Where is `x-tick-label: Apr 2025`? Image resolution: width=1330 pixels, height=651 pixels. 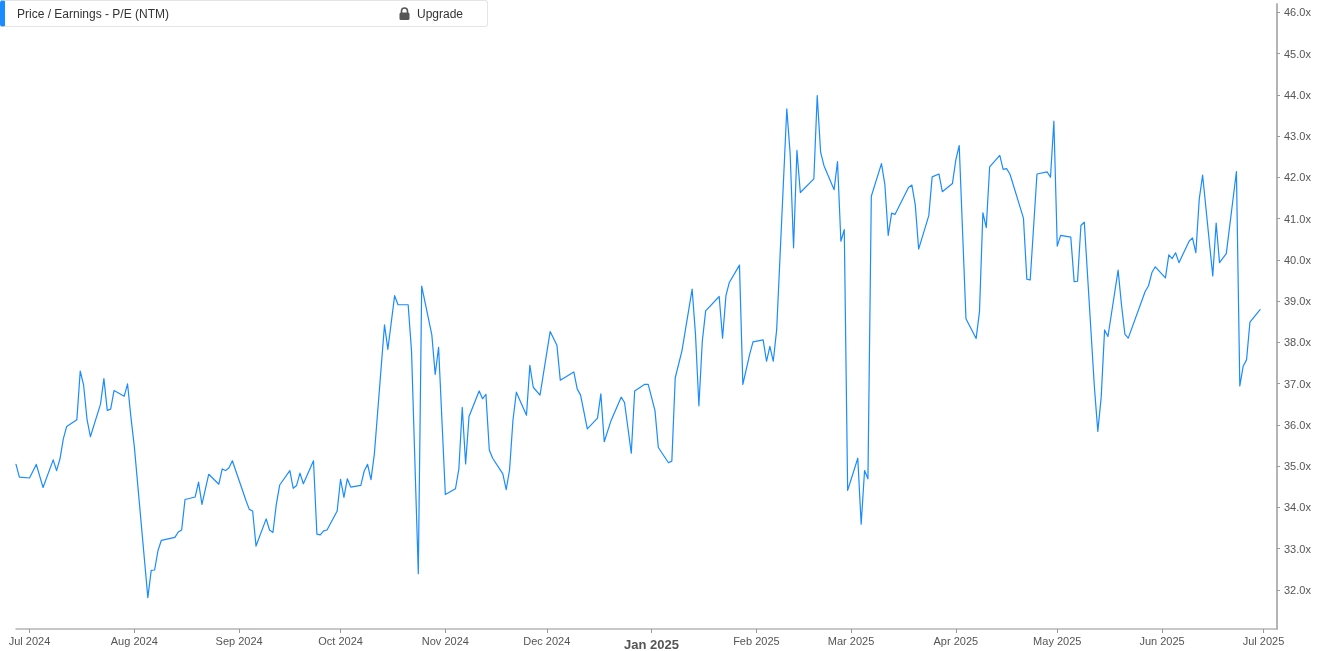 x-tick-label: Apr 2025 is located at coordinates (956, 640).